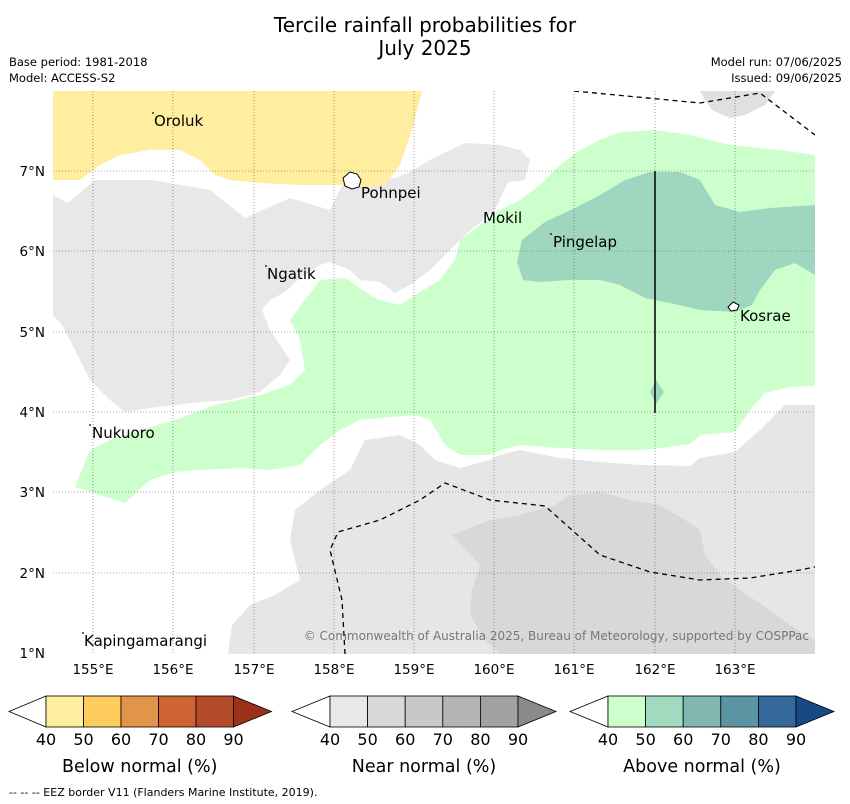 This screenshot has width=850, height=804. What do you see at coordinates (424, 767) in the screenshot?
I see `colorbar-title: Near normal (%)` at bounding box center [424, 767].